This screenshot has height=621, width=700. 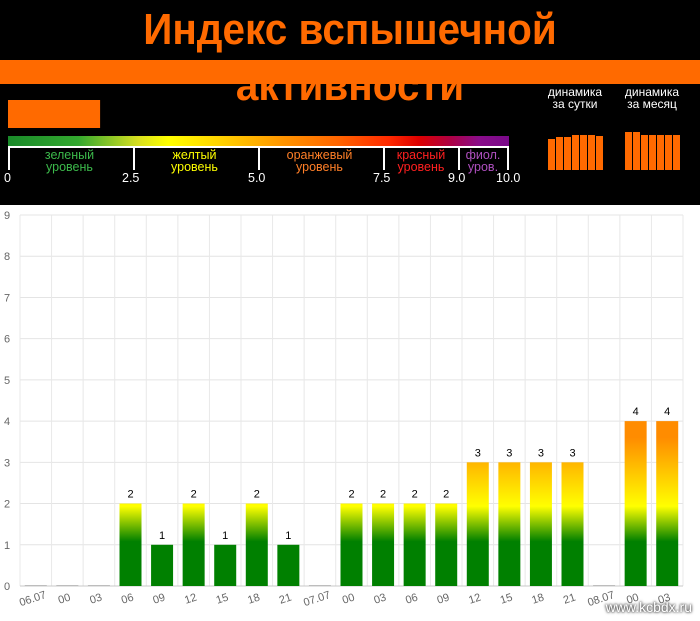 I want to click on level-yellow: желтый уровень, so click(x=194, y=161).